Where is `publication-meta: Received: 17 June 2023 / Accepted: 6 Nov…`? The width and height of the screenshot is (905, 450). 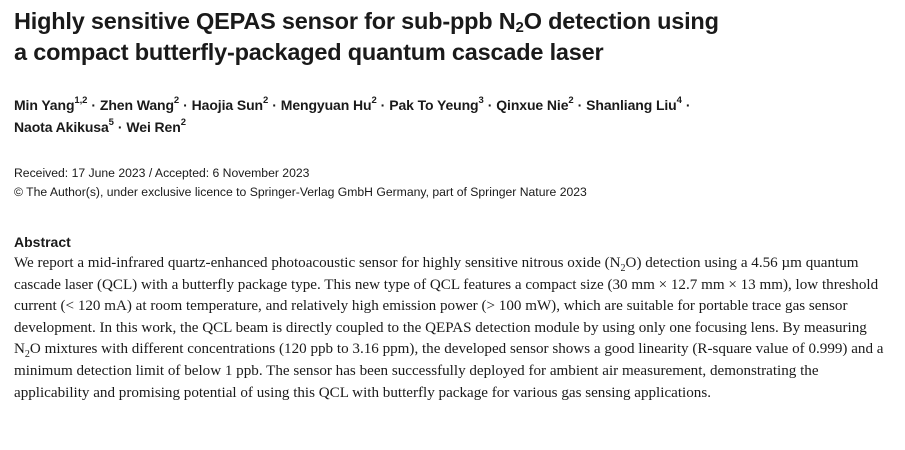
publication-meta: Received: 17 June 2023 / Accepted: 6 Nov… is located at coordinates (454, 183).